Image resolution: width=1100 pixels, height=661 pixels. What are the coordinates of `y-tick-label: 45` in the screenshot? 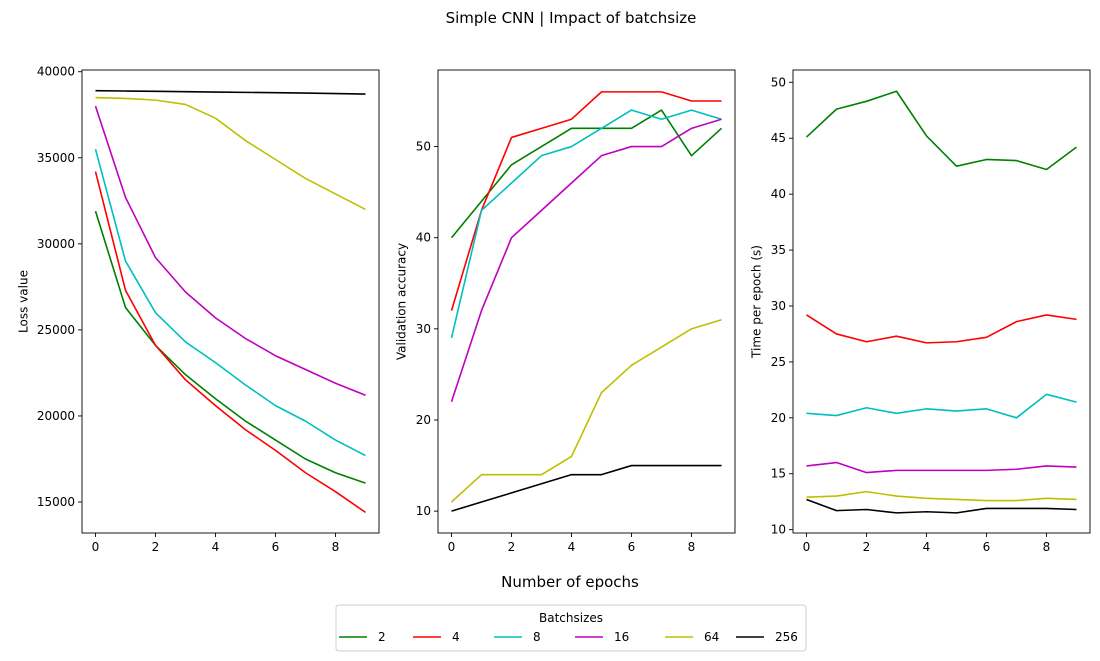 It's located at (778, 138).